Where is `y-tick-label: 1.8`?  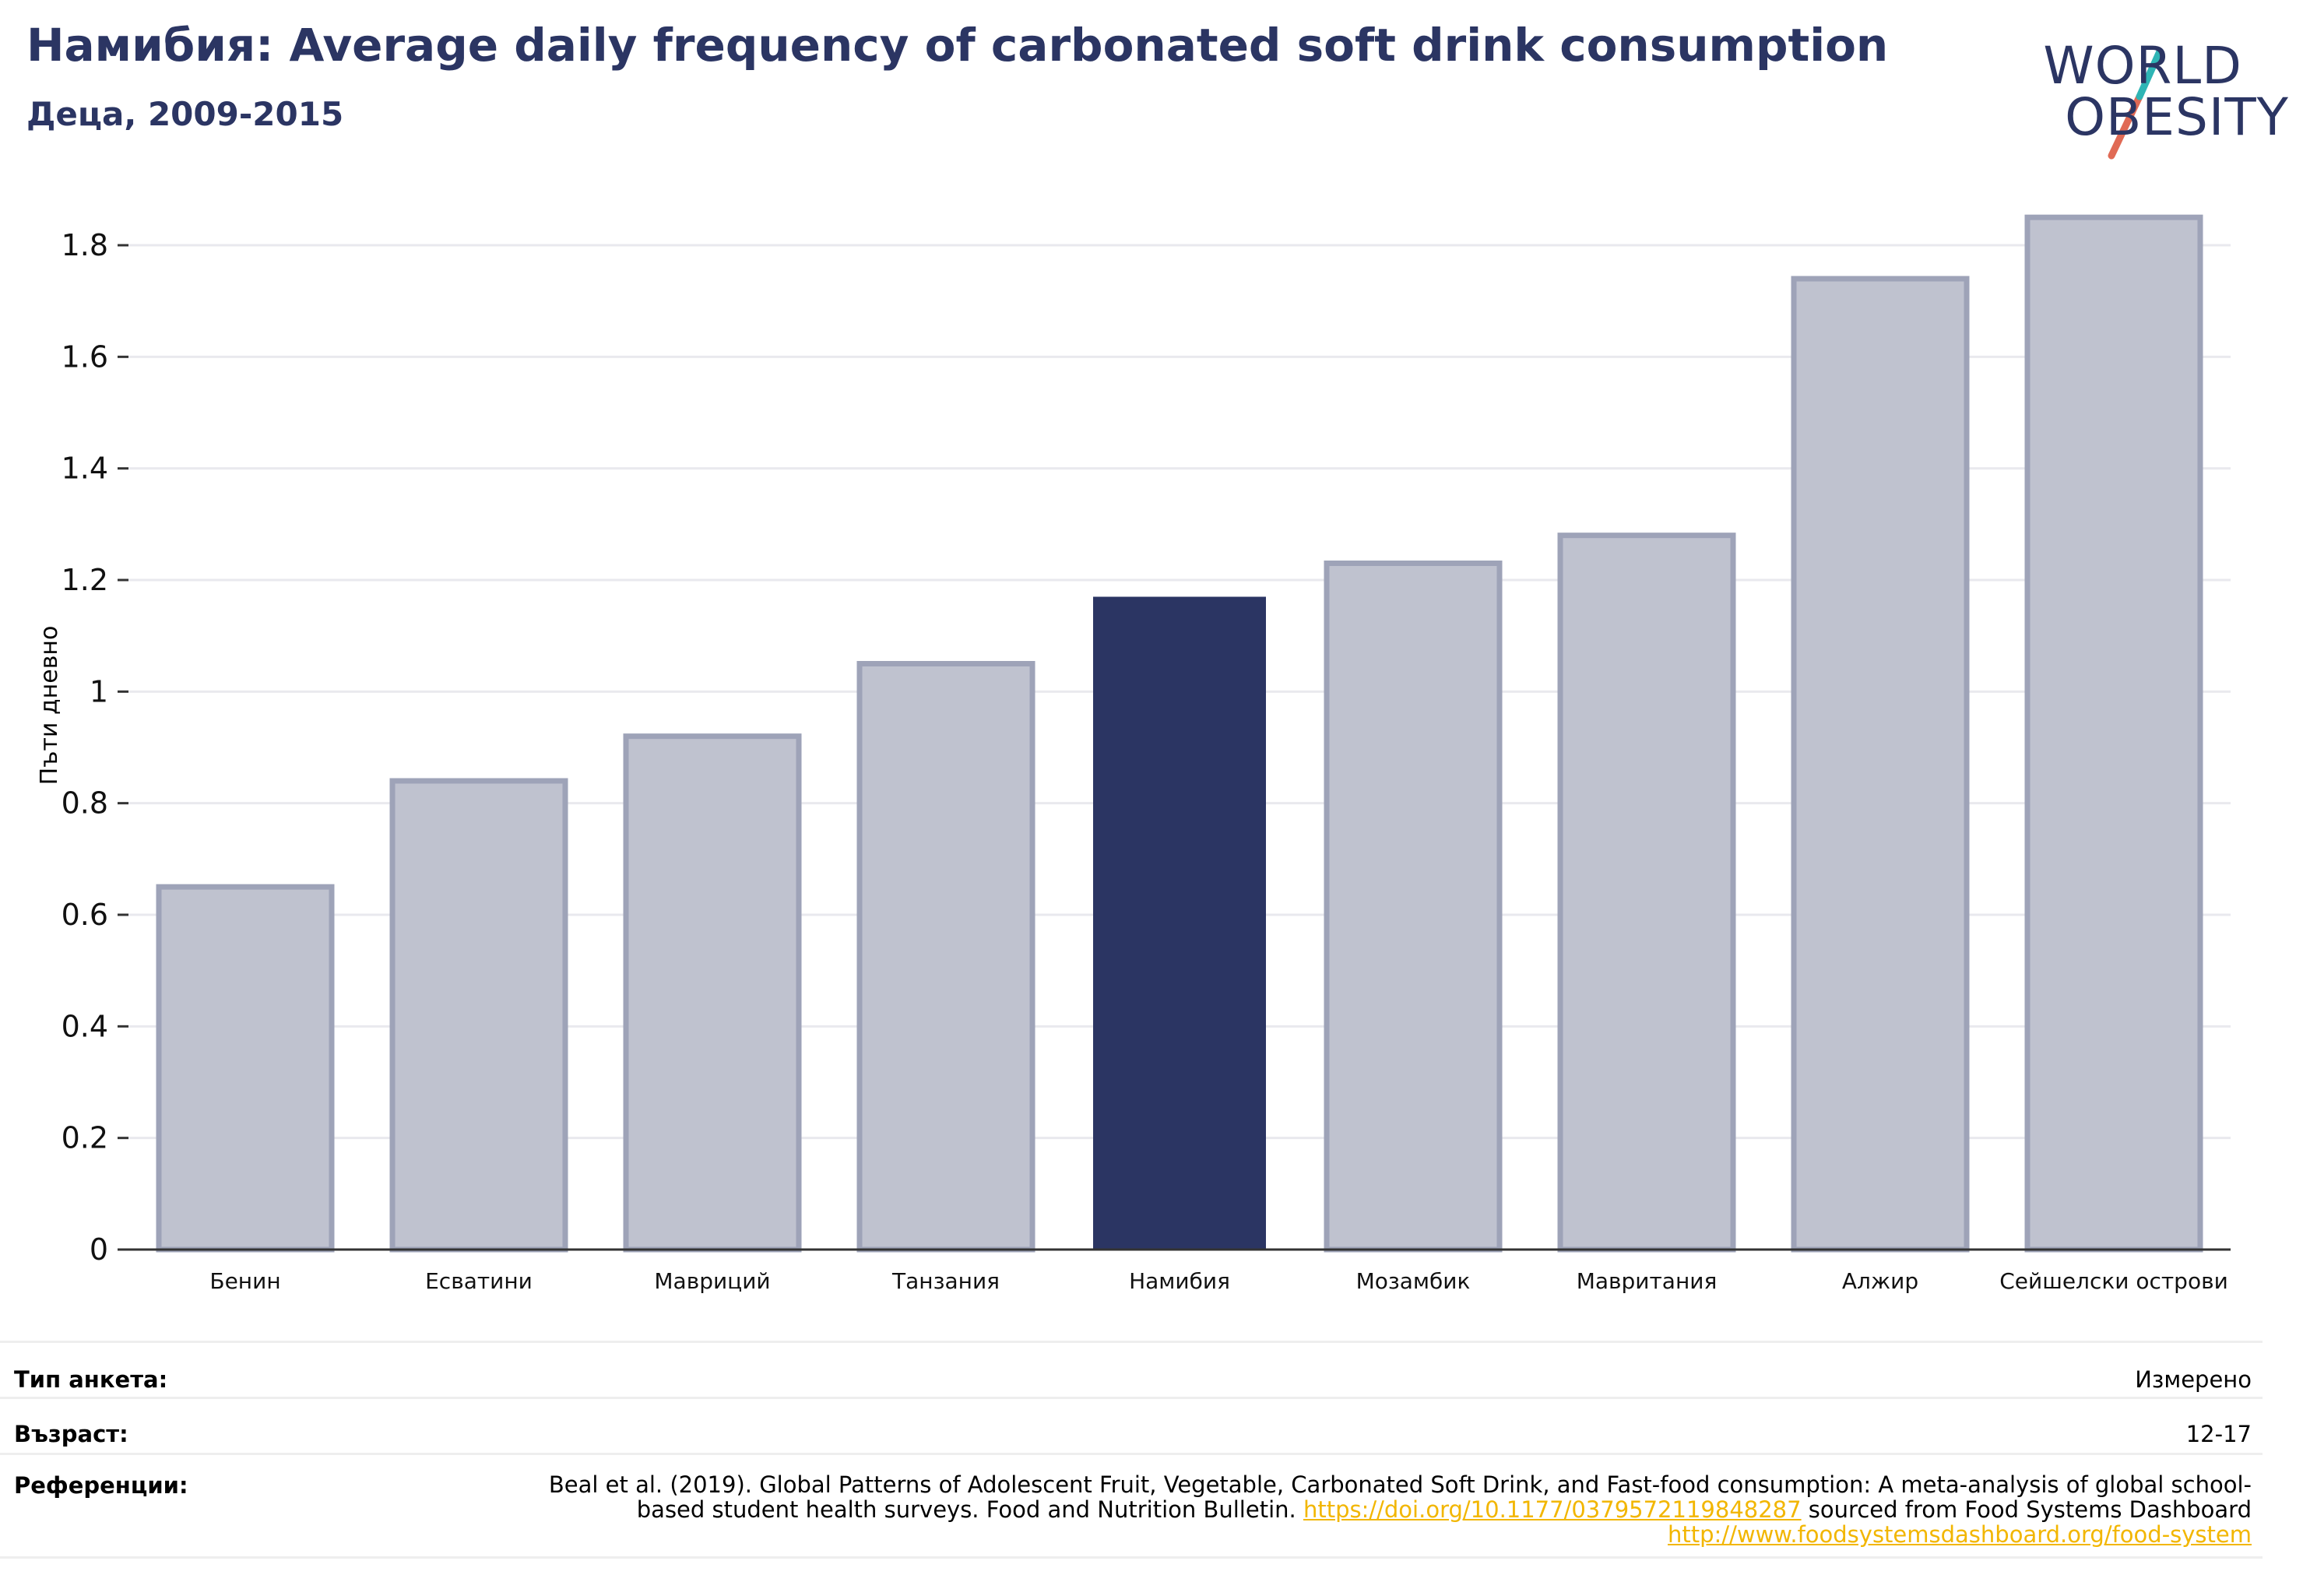
y-tick-label: 1.8 is located at coordinates (85, 245).